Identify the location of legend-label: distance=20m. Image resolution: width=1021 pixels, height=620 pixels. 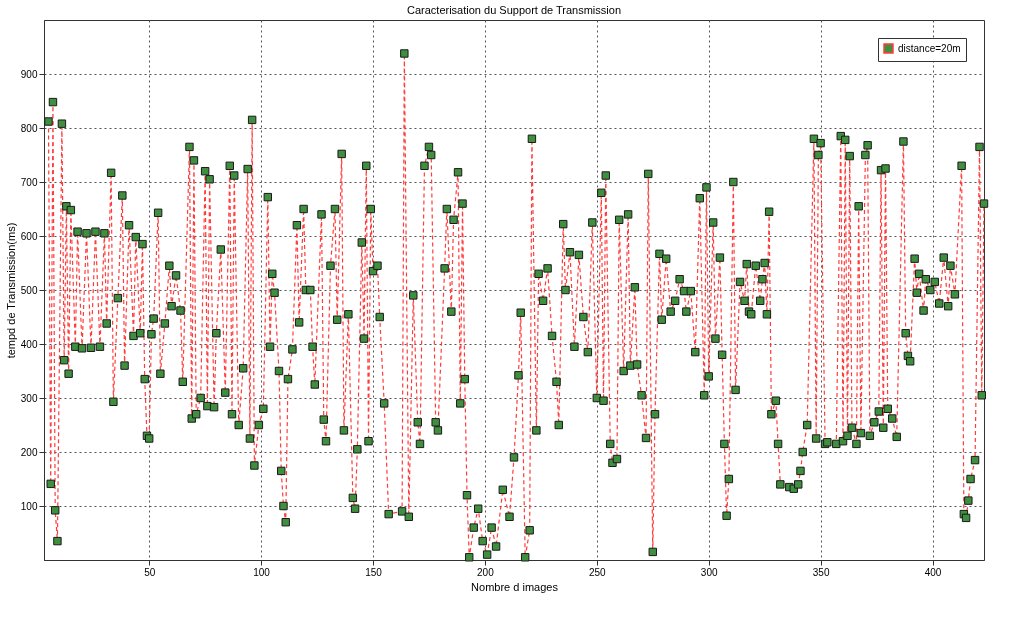
(929, 48).